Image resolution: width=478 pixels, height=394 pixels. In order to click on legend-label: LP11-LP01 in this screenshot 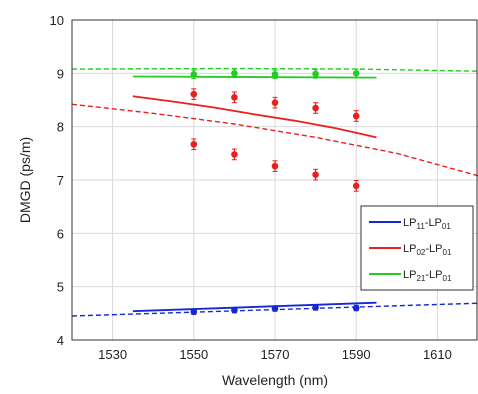, I will do `click(427, 224)`.